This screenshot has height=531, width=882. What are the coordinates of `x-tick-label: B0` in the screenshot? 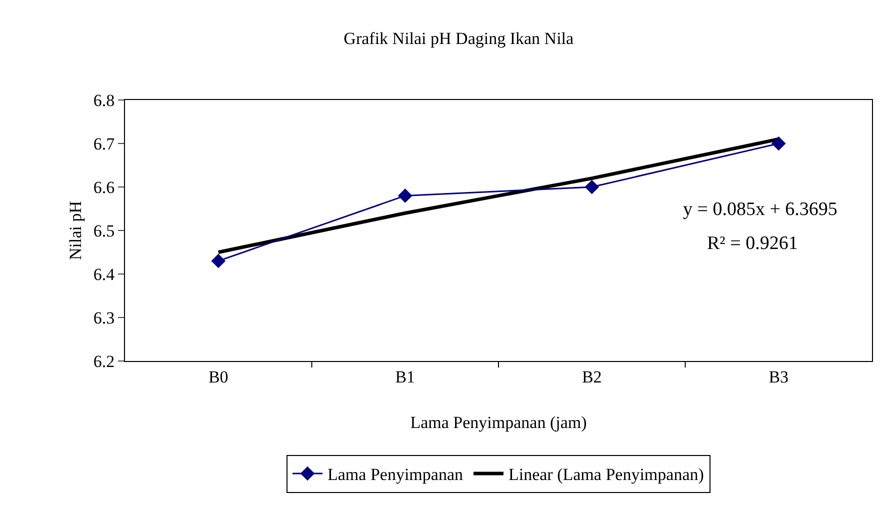 It's located at (218, 376).